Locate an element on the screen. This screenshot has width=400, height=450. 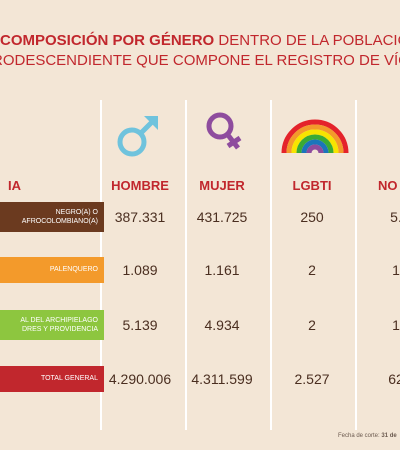
row-label: NEGRO(A) O AFROCOLOMBIANO(A) is located at coordinates (52, 217).